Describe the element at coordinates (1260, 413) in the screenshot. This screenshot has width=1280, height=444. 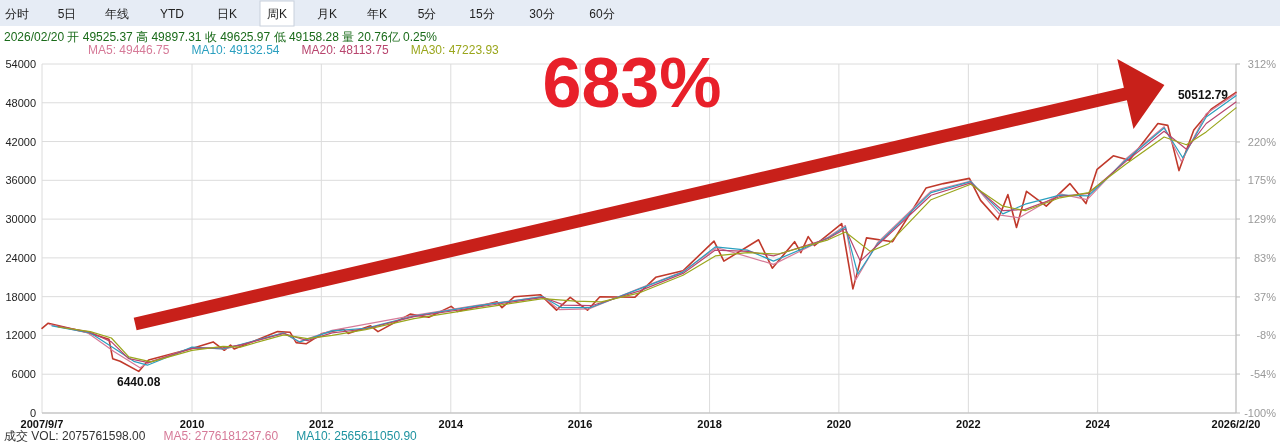
I see `y2-tick-label: -100%` at that location.